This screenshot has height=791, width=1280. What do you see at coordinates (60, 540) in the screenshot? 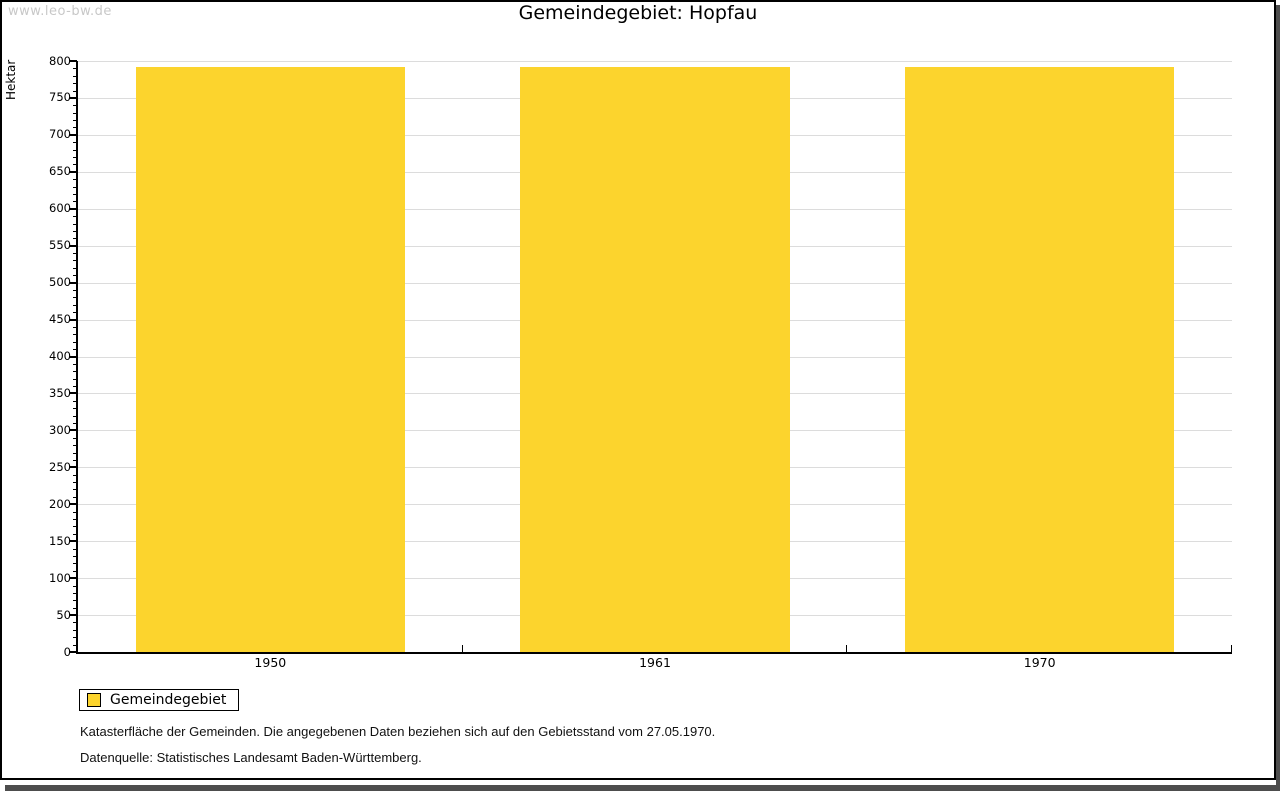
I see `y-tick-label: 150` at bounding box center [60, 540].